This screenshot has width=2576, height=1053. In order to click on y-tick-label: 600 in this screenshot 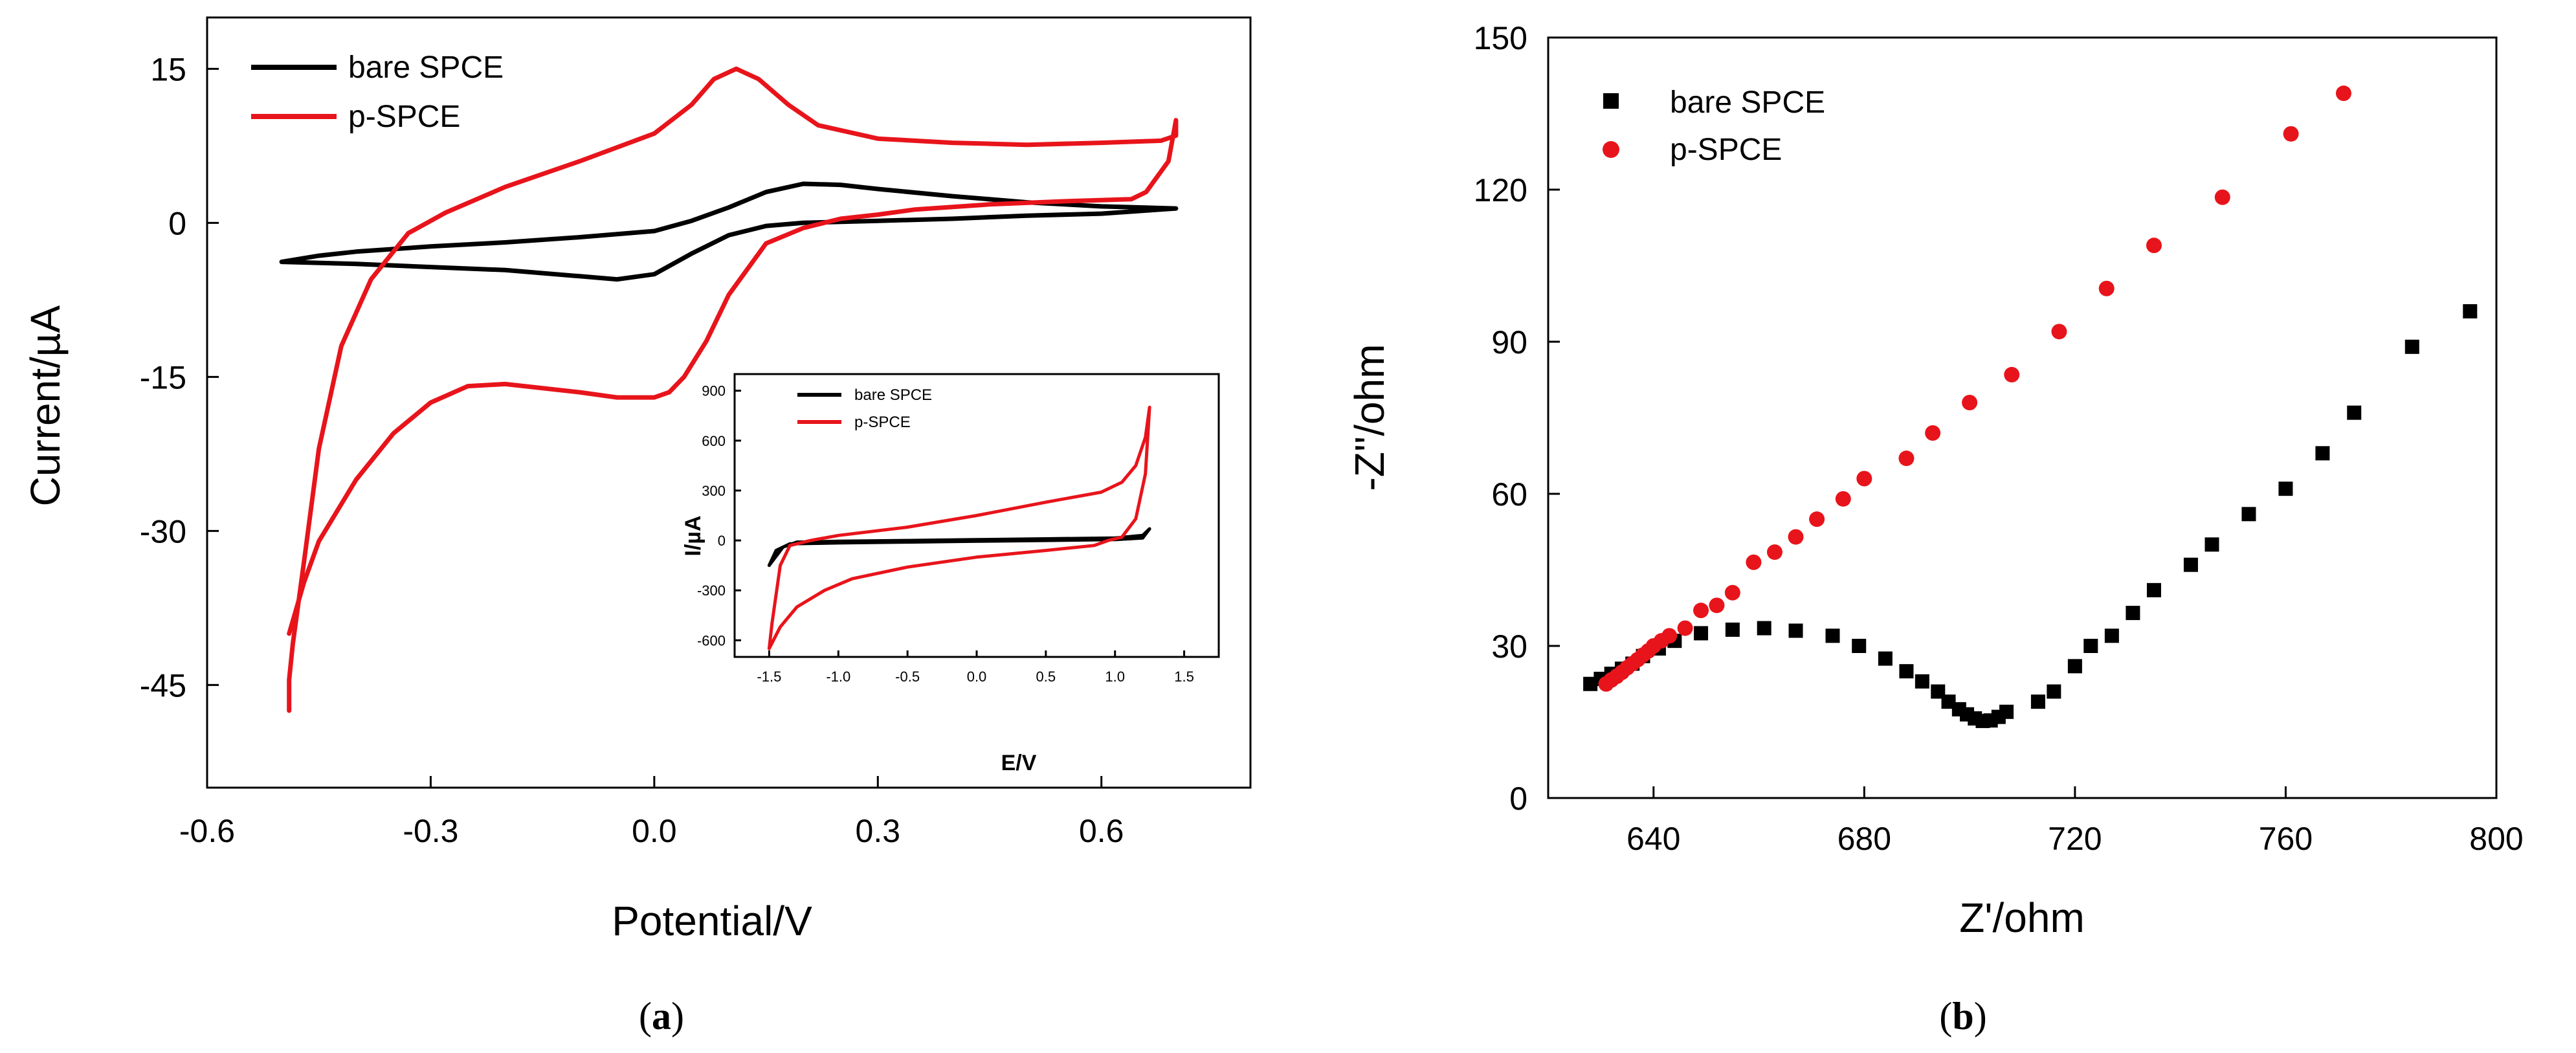, I will do `click(714, 441)`.